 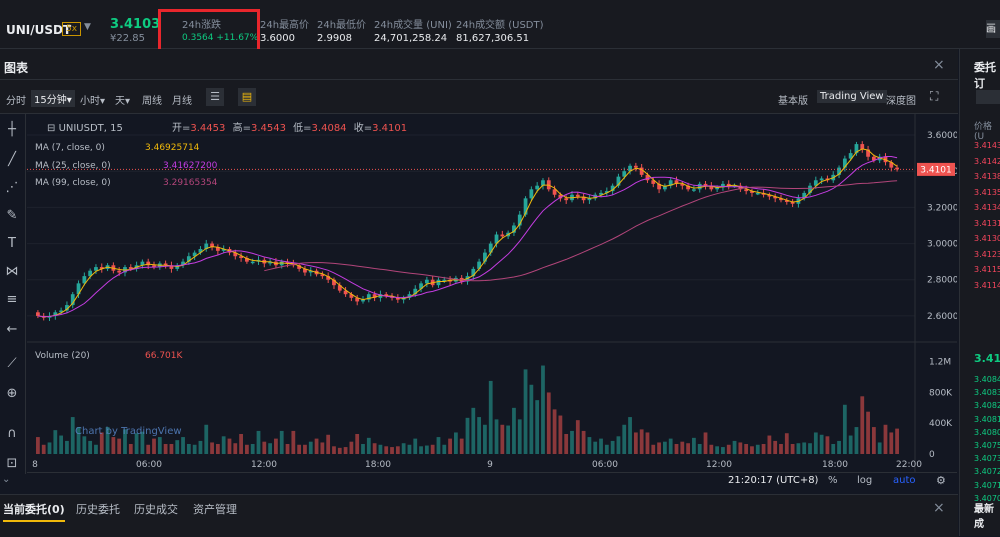 What do you see at coordinates (909, 465) in the screenshot?
I see `time-tick-label: 22:00` at bounding box center [909, 465].